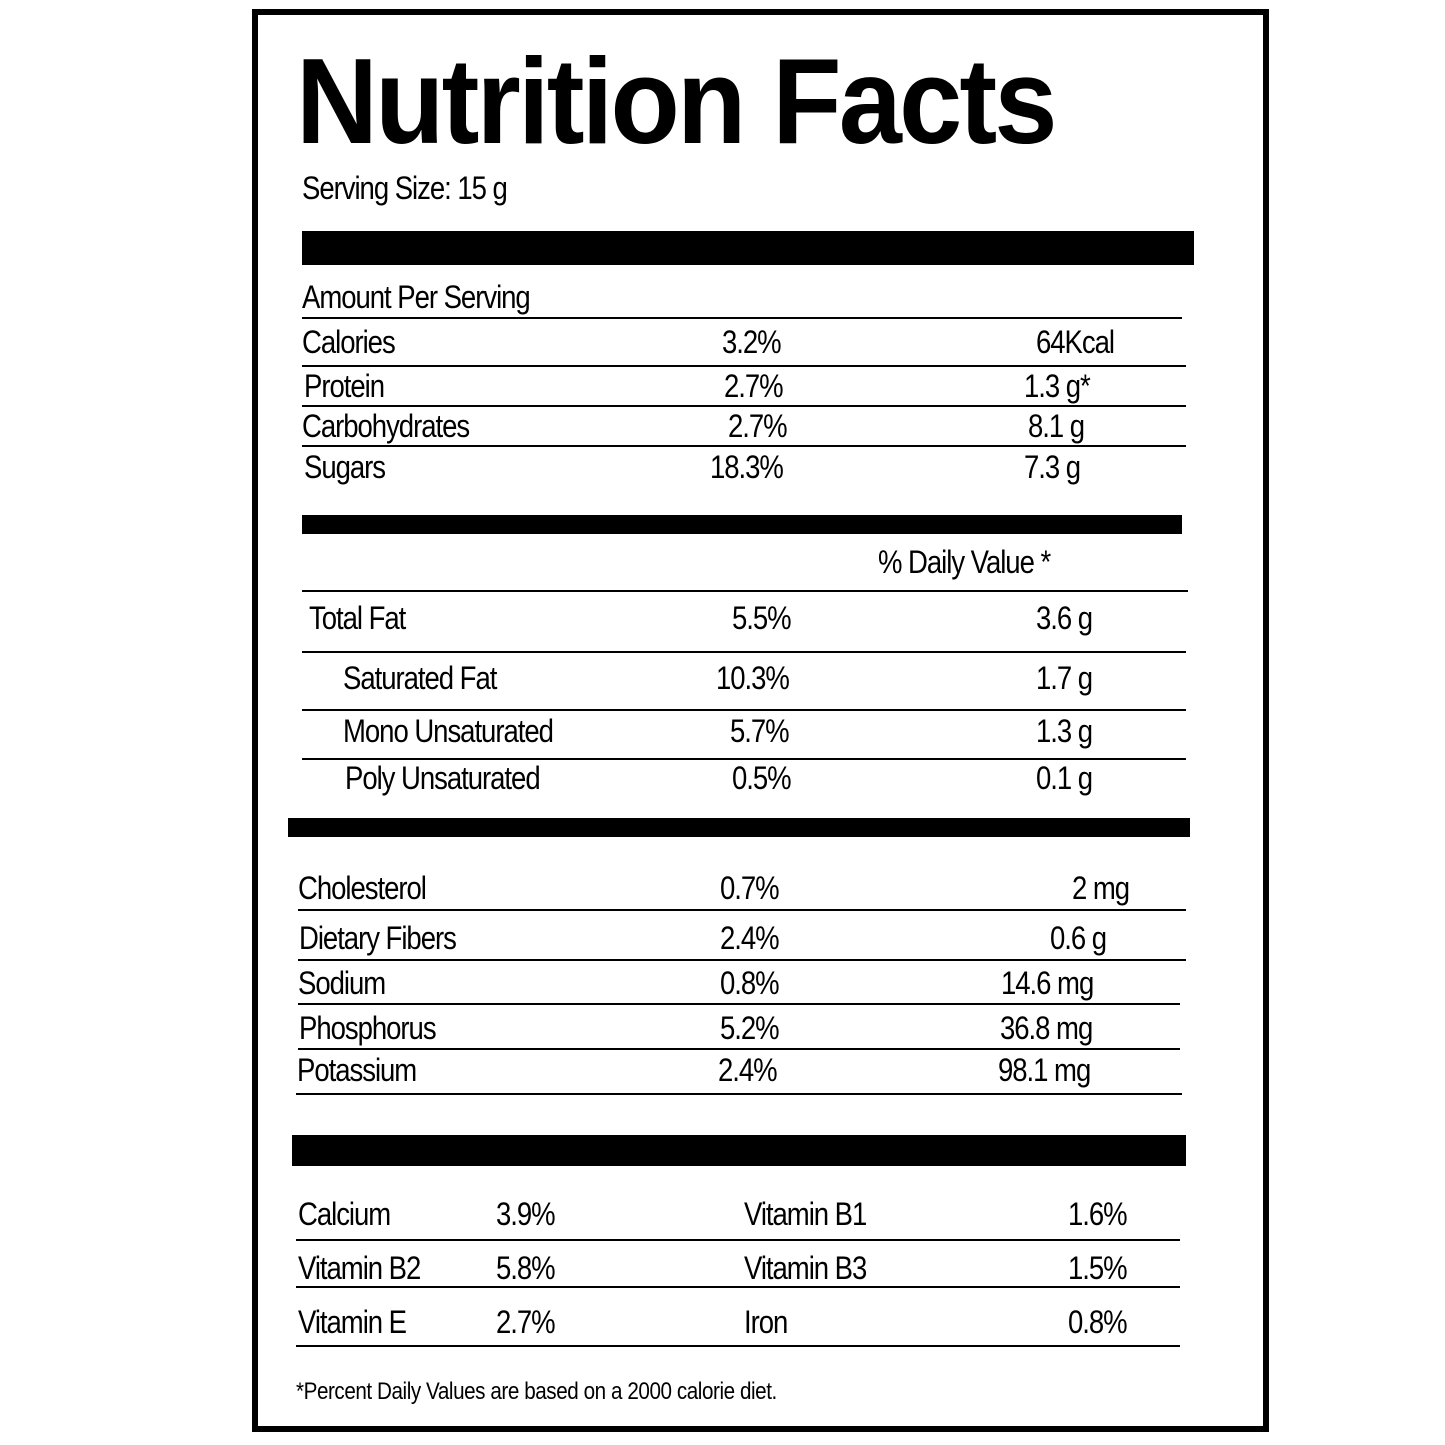 The image size is (1445, 1445). I want to click on fat-amount: 1.7 g, so click(1064, 678).